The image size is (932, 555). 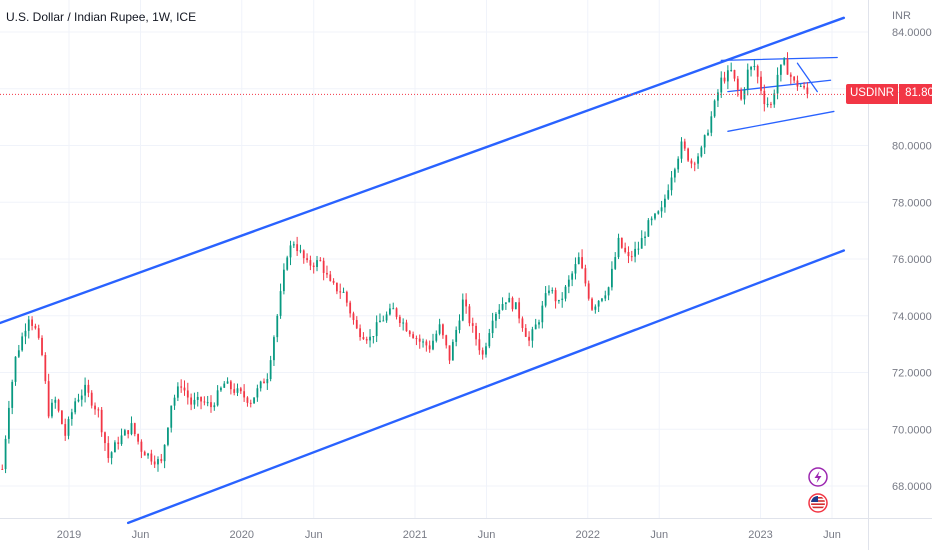 I want to click on lightning-icon, so click(x=818, y=477).